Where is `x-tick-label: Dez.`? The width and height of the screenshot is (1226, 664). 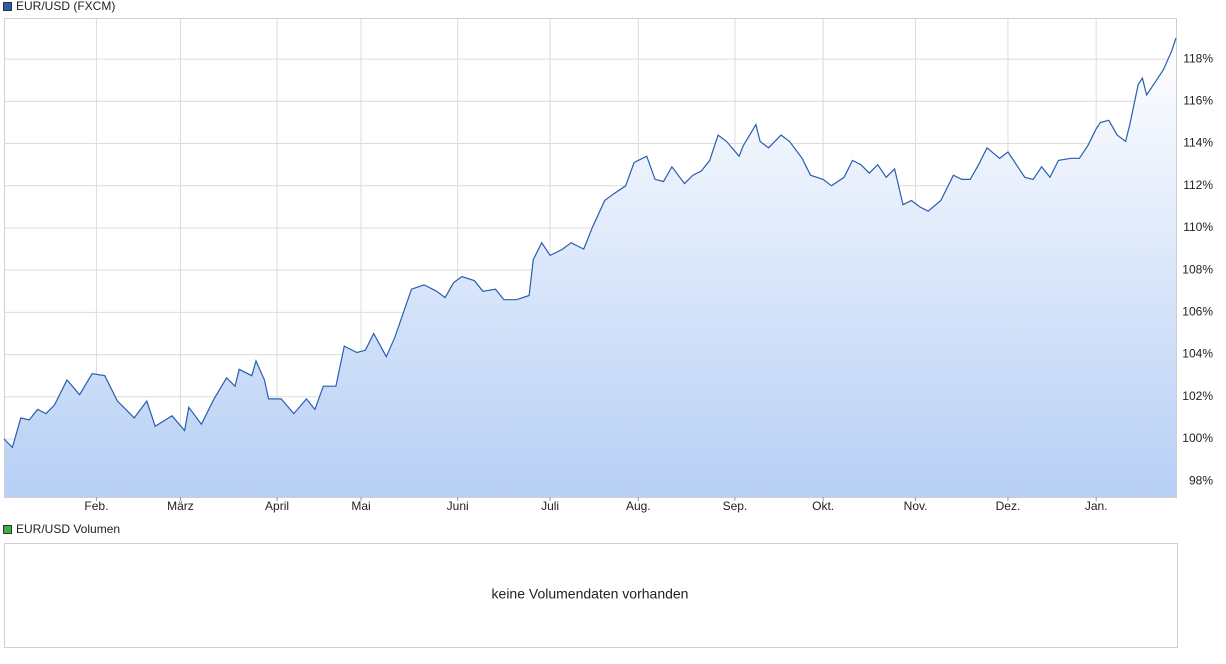 x-tick-label: Dez. is located at coordinates (1008, 506).